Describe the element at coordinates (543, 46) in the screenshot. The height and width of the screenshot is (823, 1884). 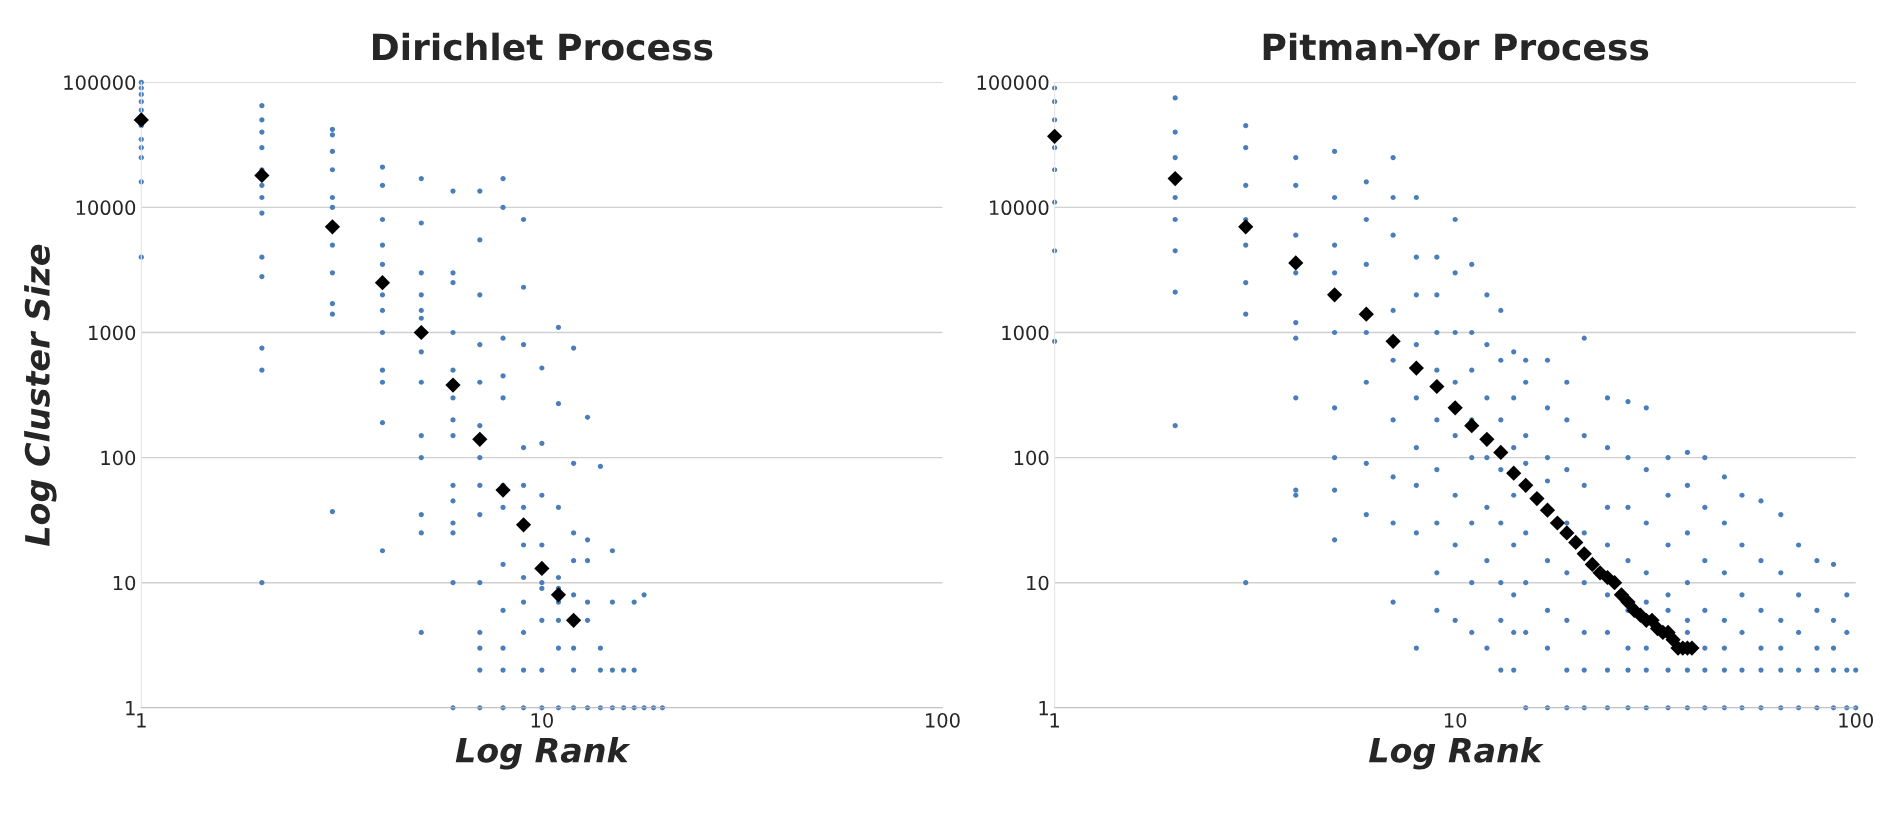
I see `chart-title: Dirichlet Process` at that location.